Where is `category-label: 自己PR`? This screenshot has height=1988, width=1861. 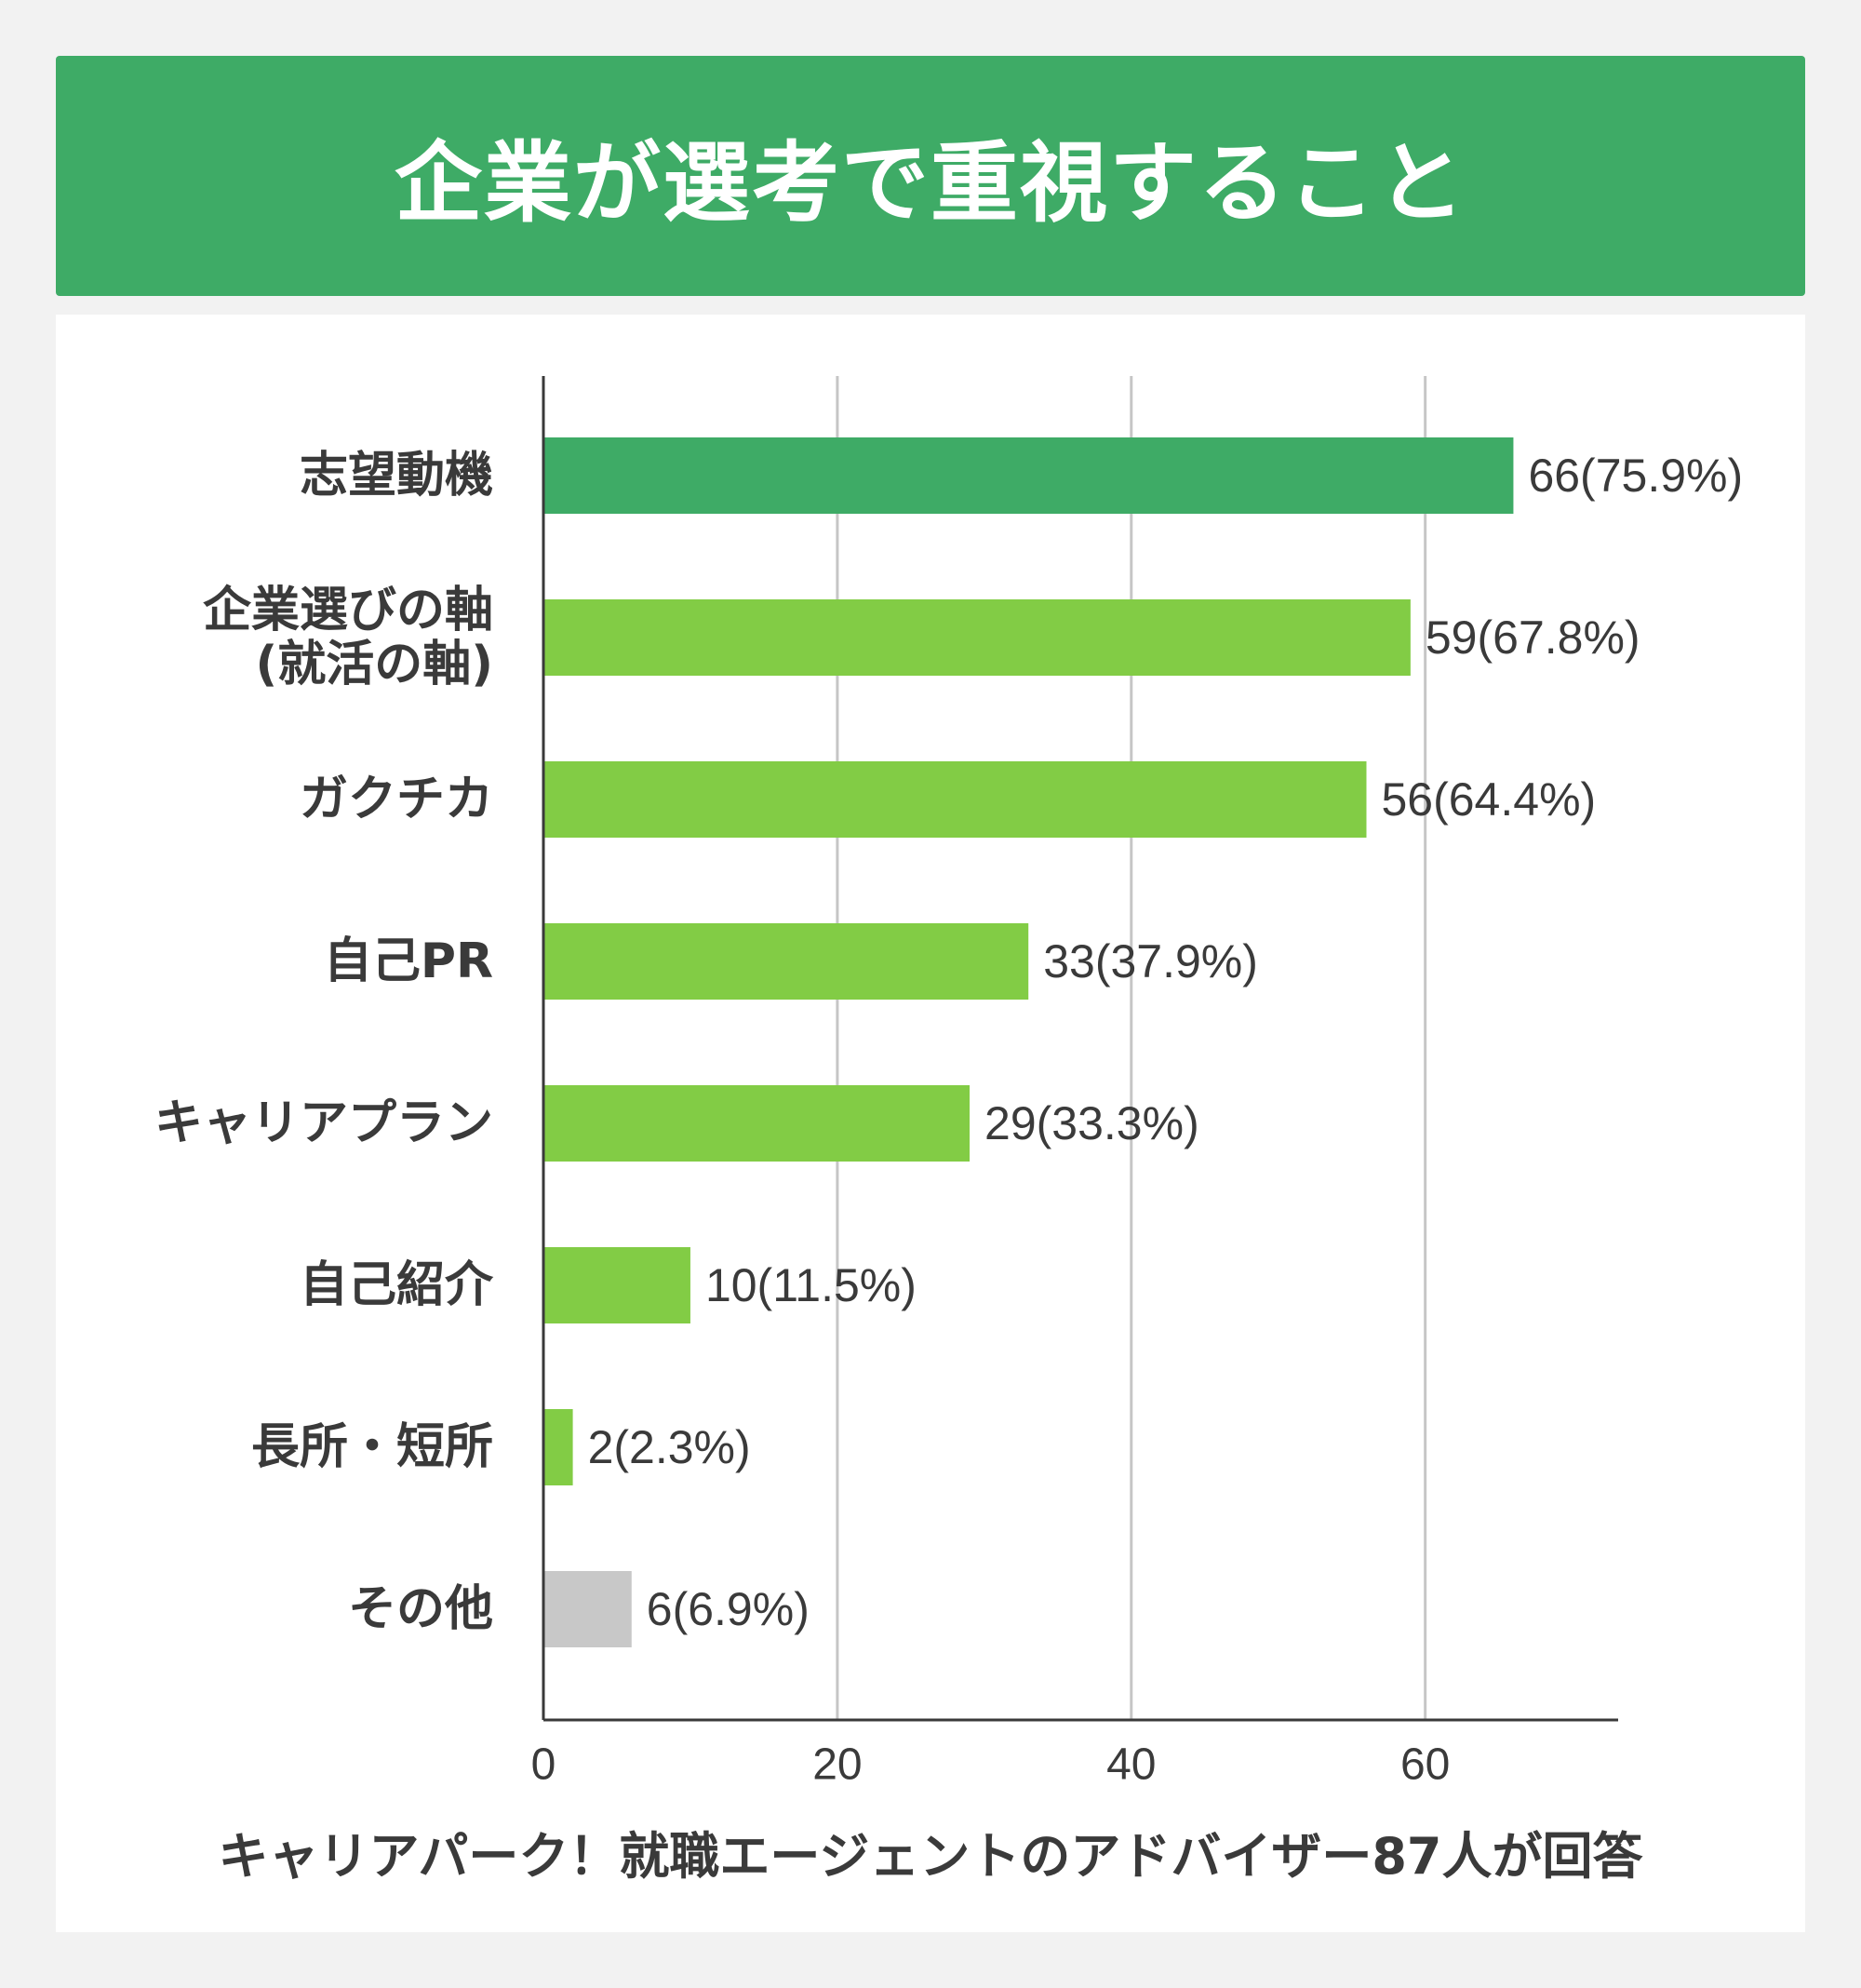 category-label: 自己PR is located at coordinates (408, 961).